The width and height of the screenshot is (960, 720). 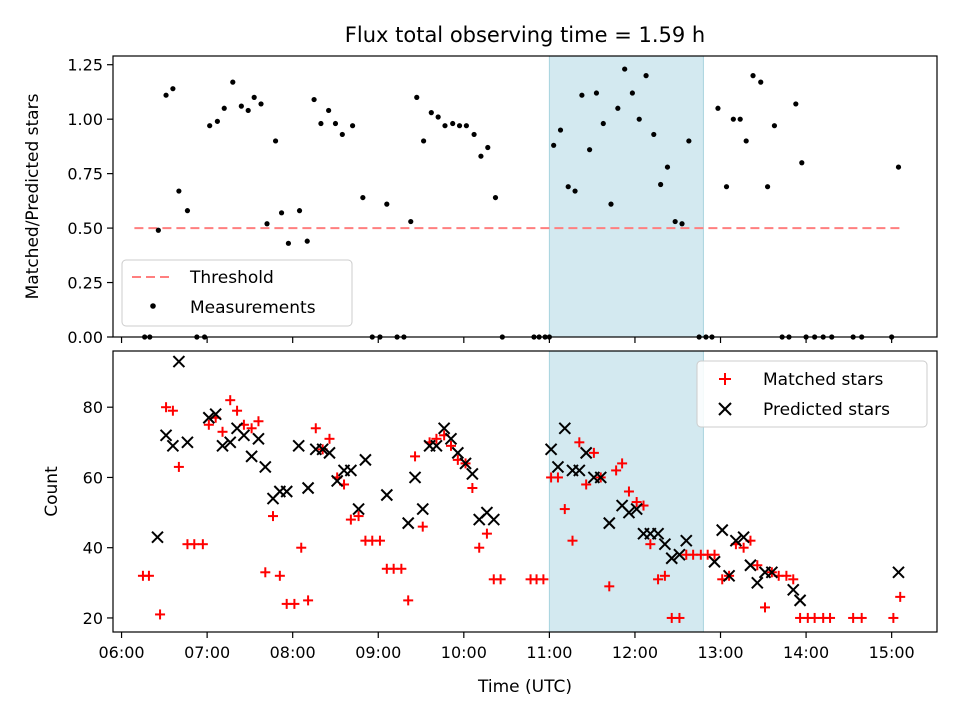 I want to click on top-legend-box, so click(x=237, y=293).